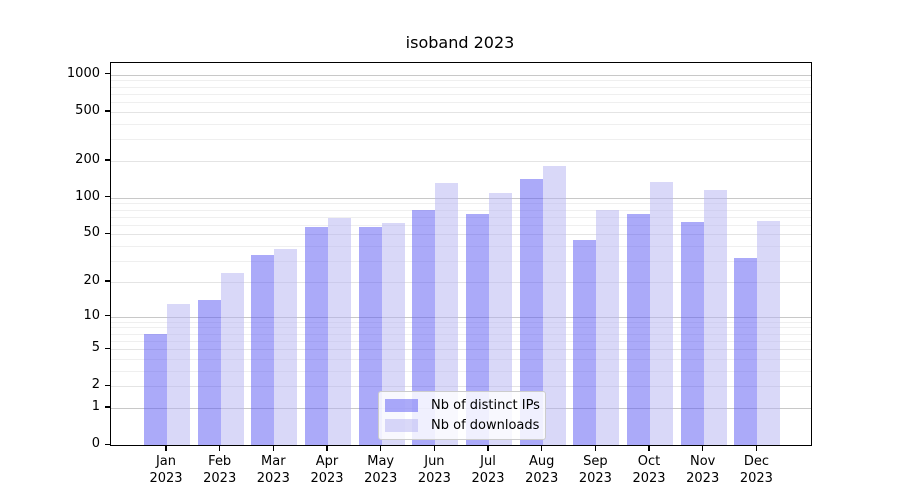  I want to click on x-tick-label-may: May 2023, so click(381, 470).